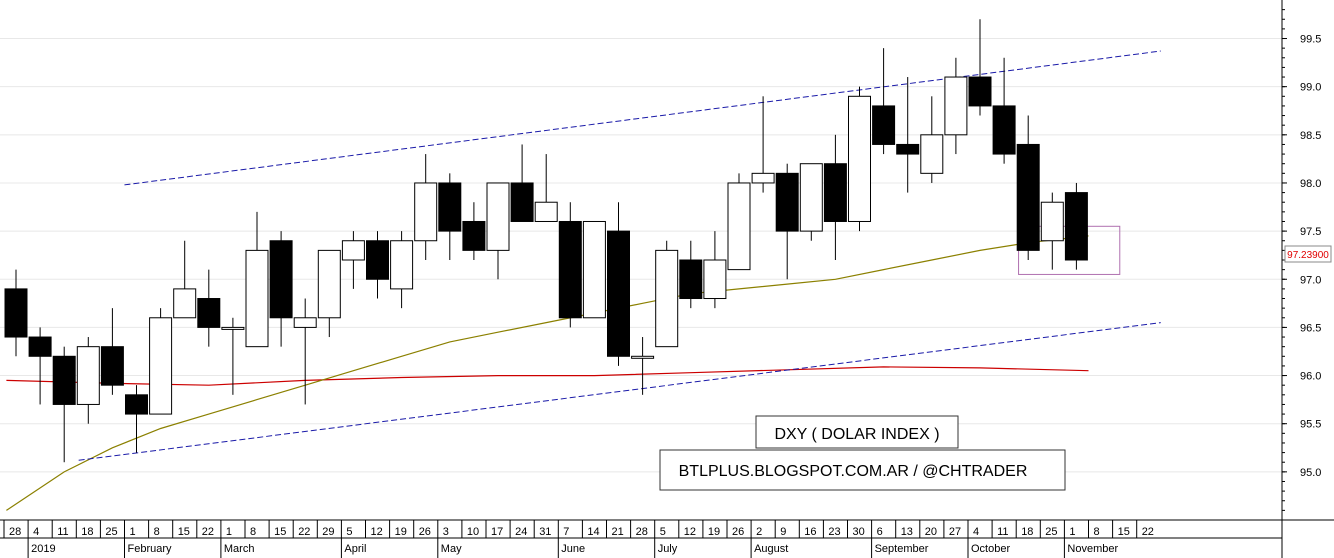 The height and width of the screenshot is (558, 1334). I want to click on x-month-label: November, so click(1092, 549).